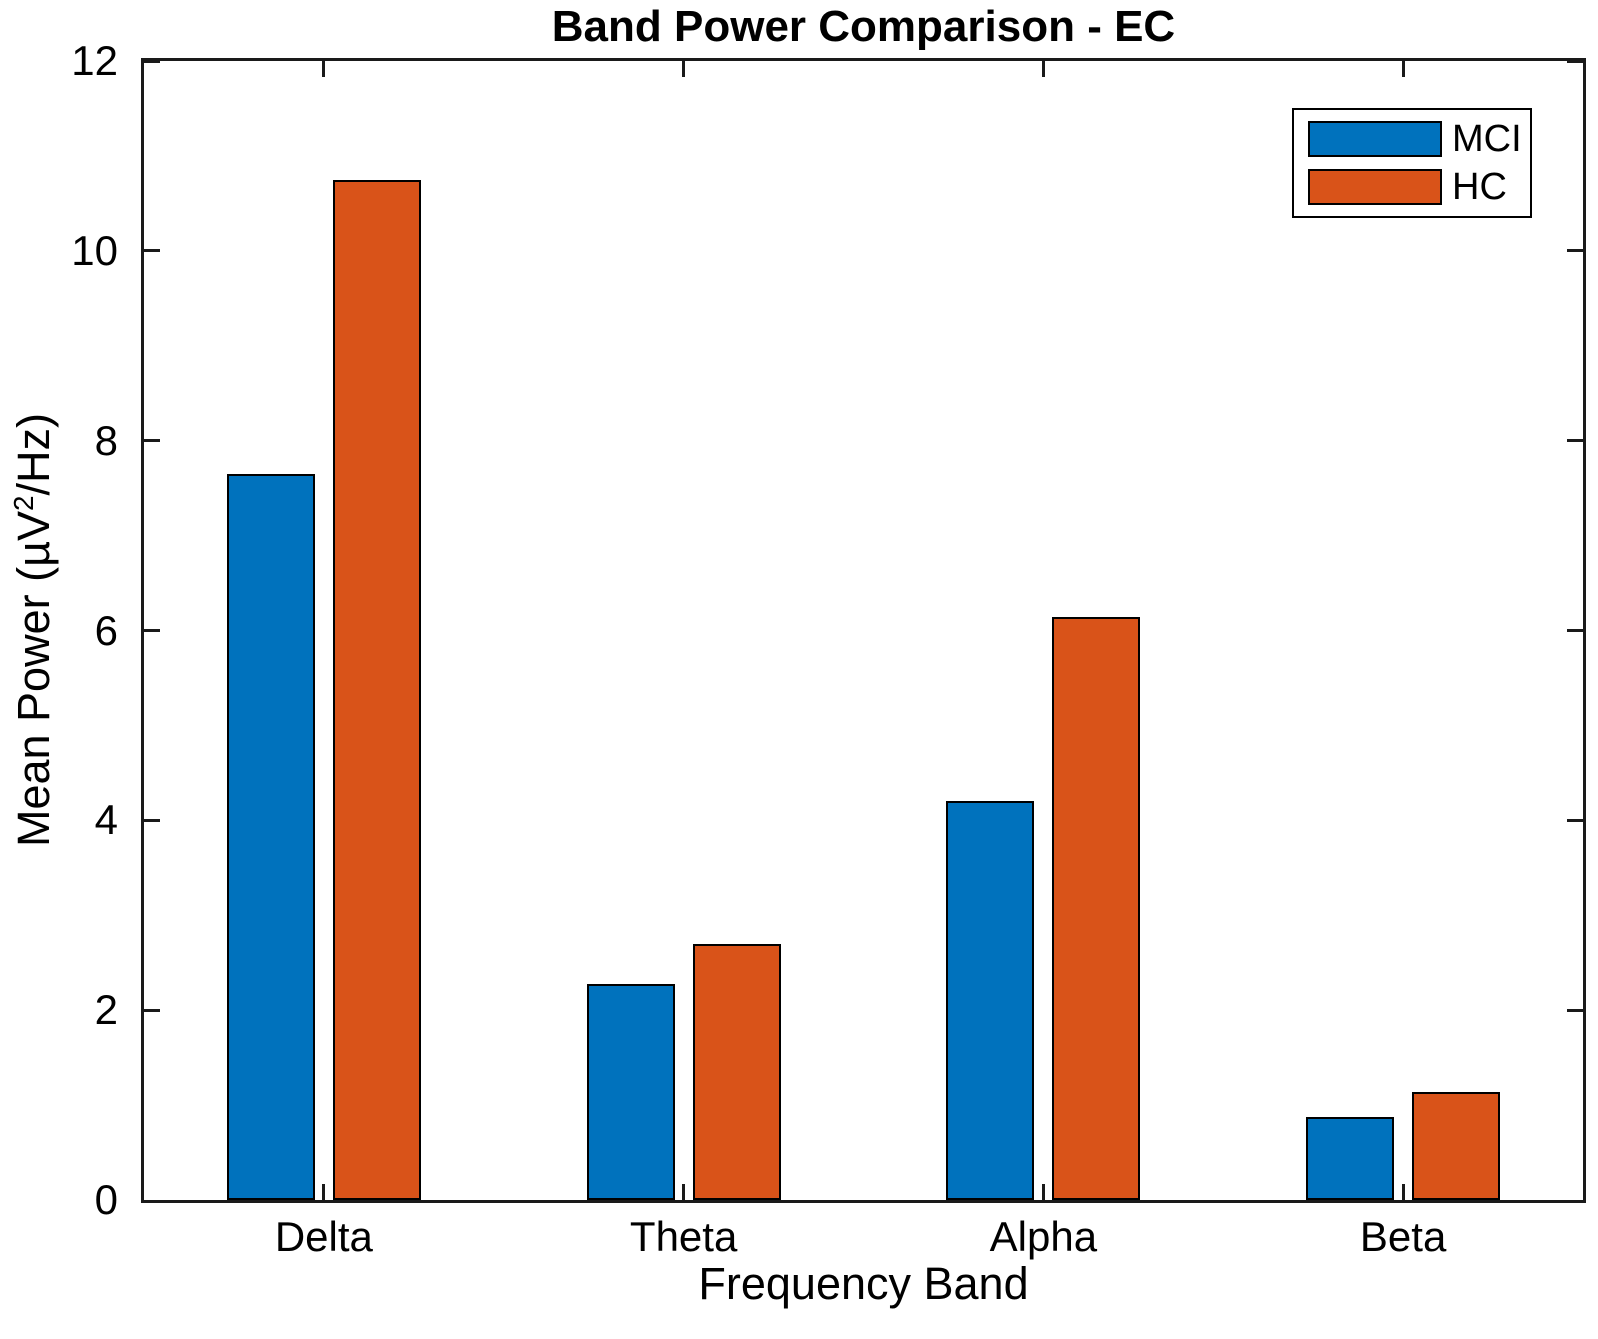  What do you see at coordinates (1456, 1145) in the screenshot?
I see `bar-beta-hc` at bounding box center [1456, 1145].